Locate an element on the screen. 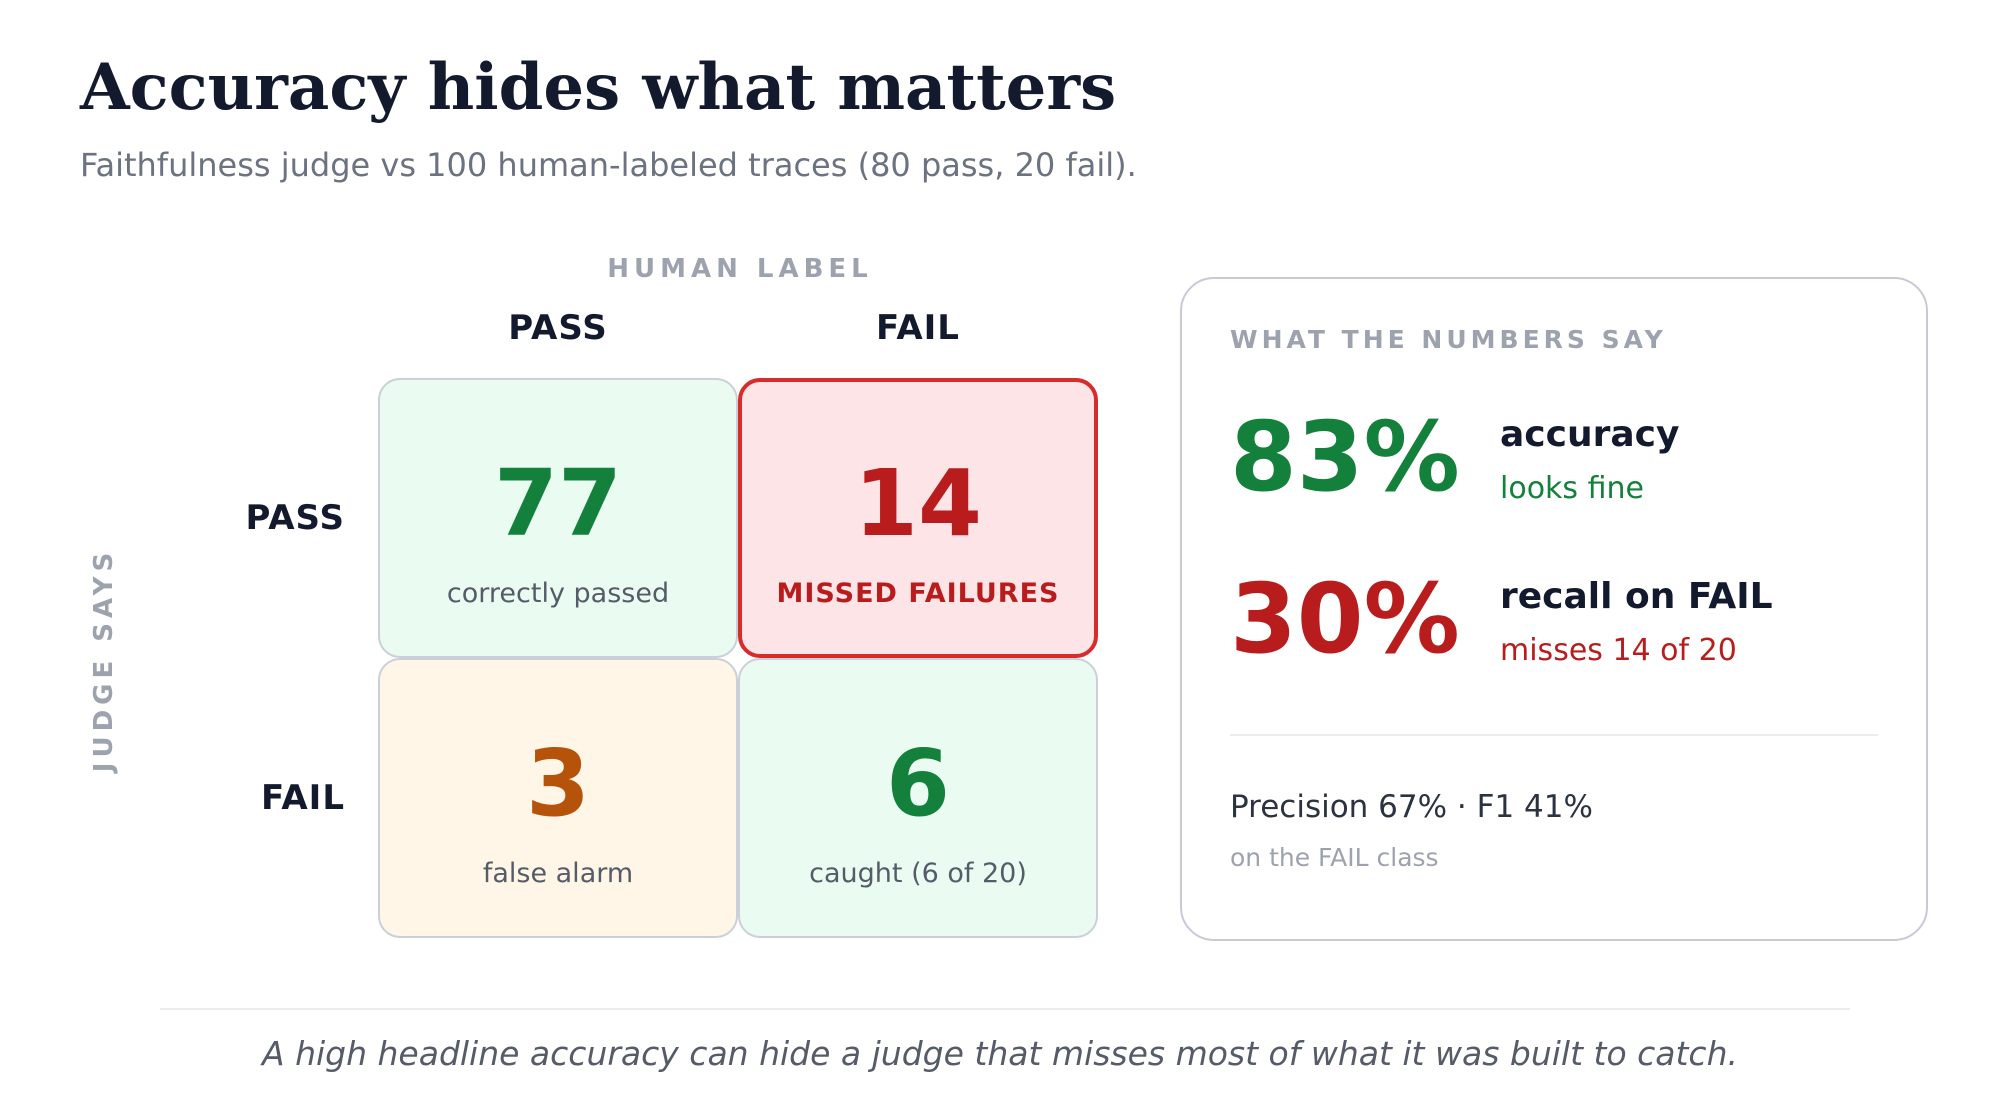 The image size is (2000, 1112). column-header-fail: FAIL is located at coordinates (918, 328).